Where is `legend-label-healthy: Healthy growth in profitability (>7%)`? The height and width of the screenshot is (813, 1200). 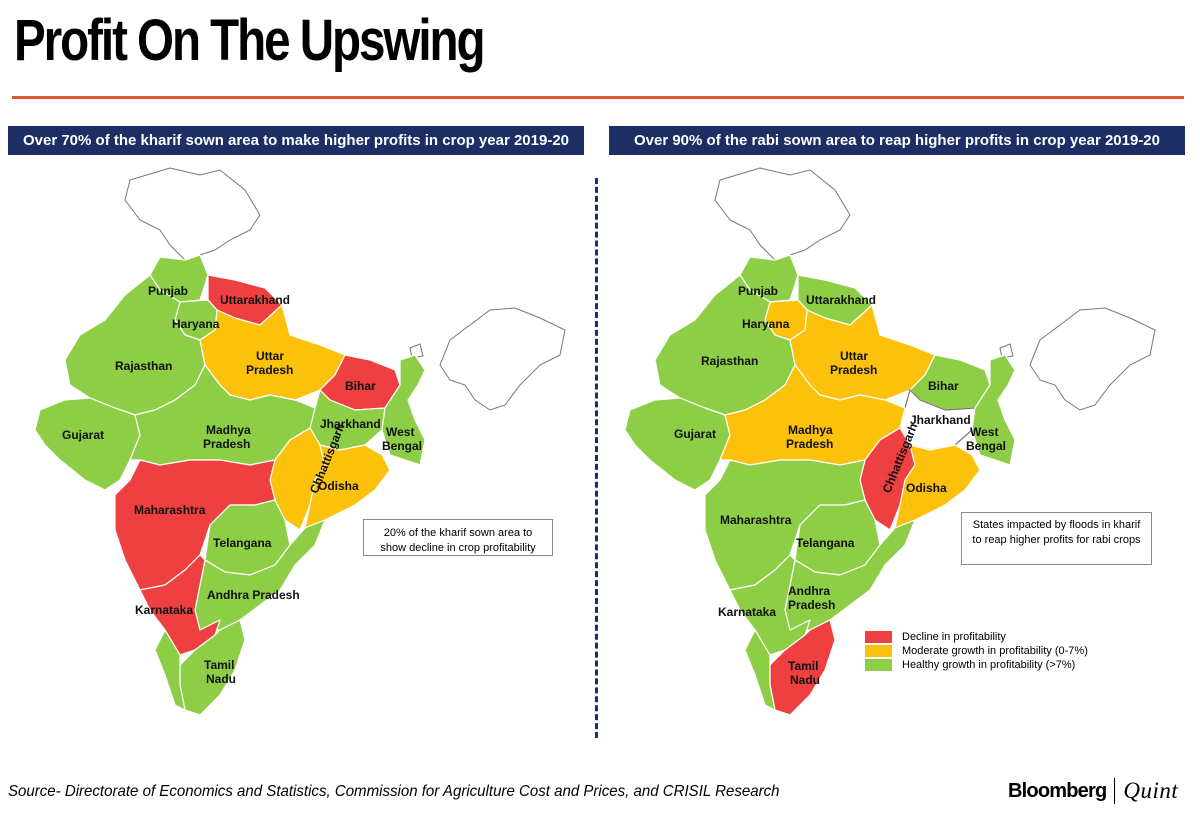 legend-label-healthy: Healthy growth in profitability (>7%) is located at coordinates (989, 665).